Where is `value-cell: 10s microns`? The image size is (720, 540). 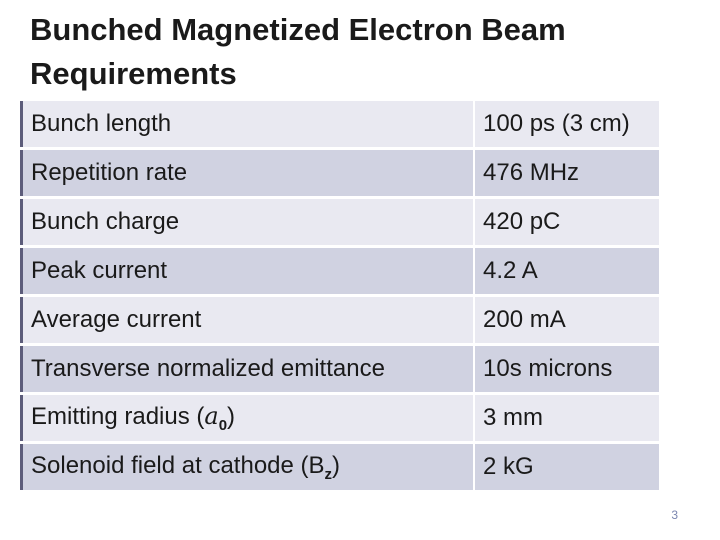 value-cell: 10s microns is located at coordinates (567, 369).